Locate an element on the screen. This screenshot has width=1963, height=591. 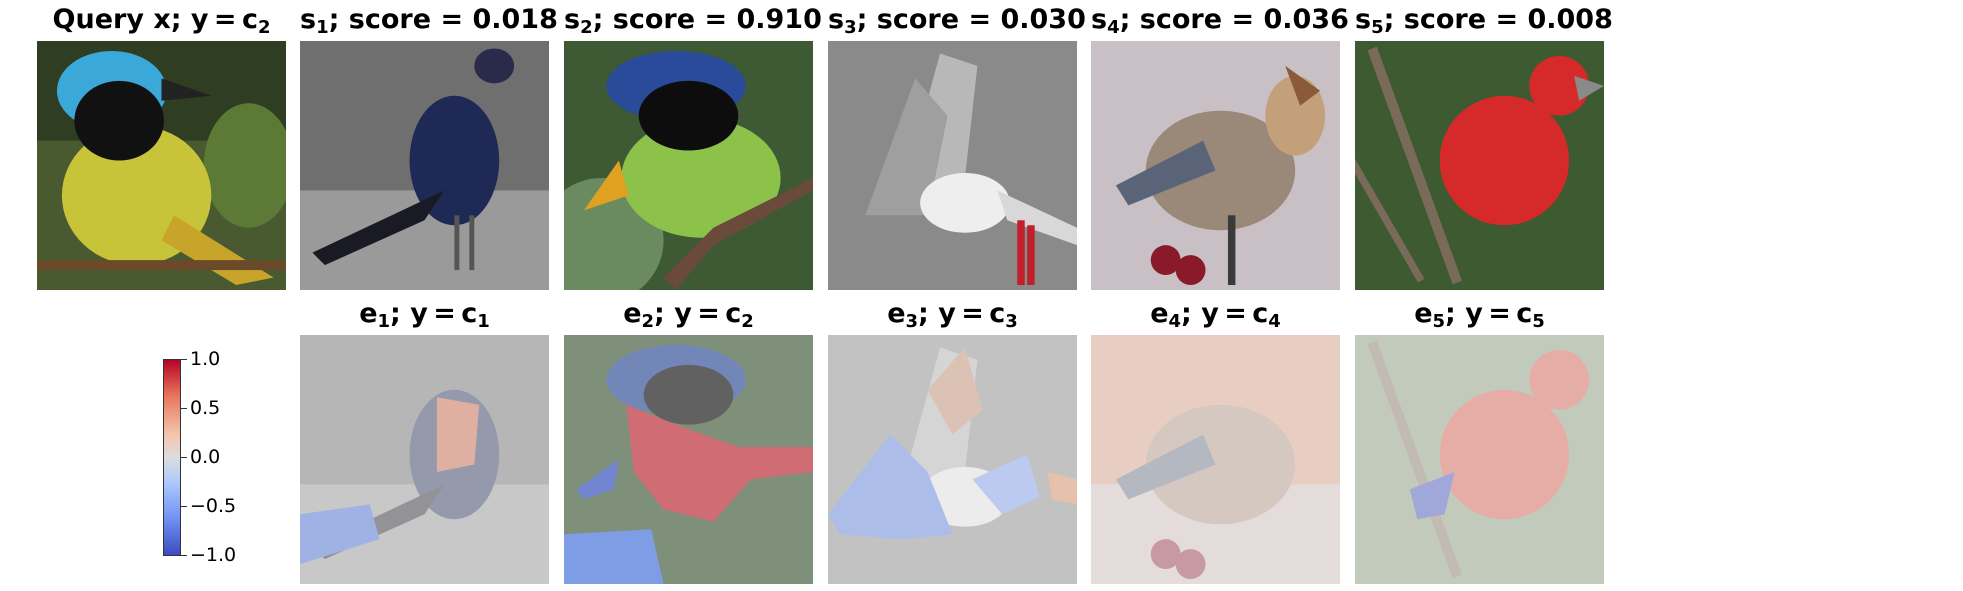
colorbar-tick-label: −1.0 is located at coordinates (213, 555).